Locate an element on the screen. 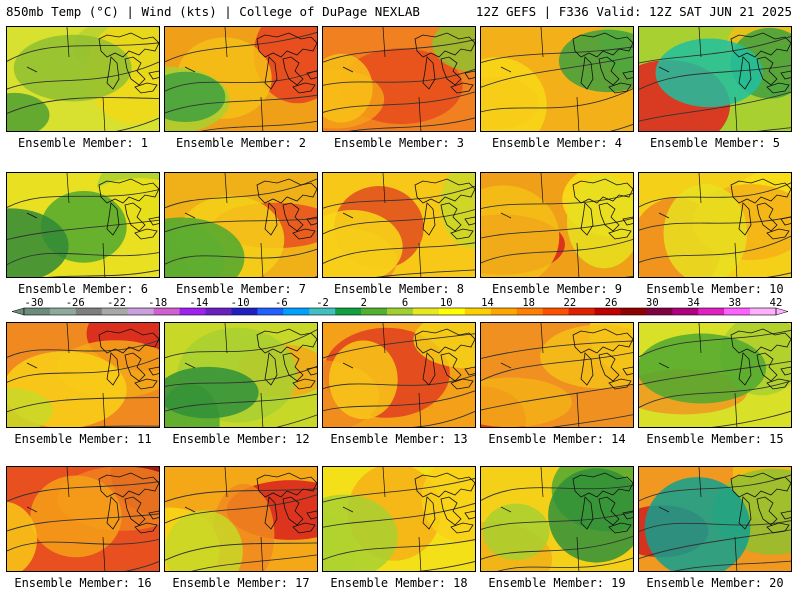 The width and height of the screenshot is (800, 600). ensemble-member-label: Ensemble Member: 12 is located at coordinates (241, 439).